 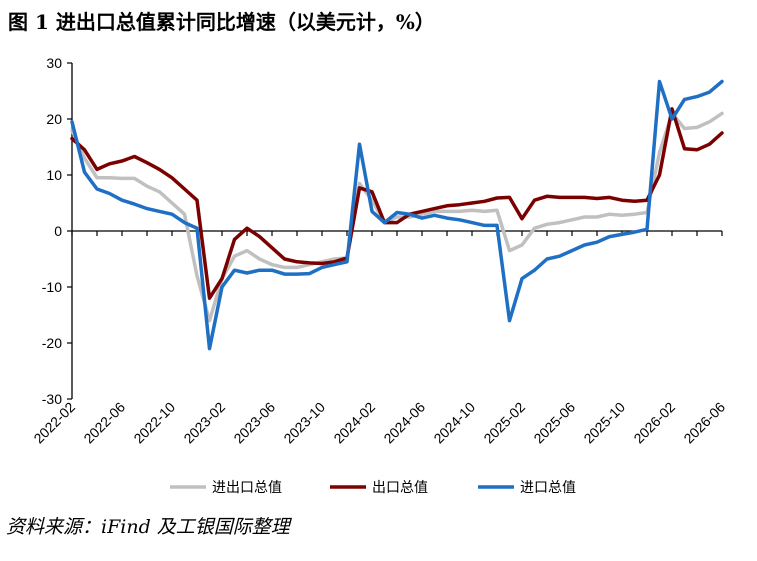 I want to click on y-tick-label: 20, so click(x=54, y=119).